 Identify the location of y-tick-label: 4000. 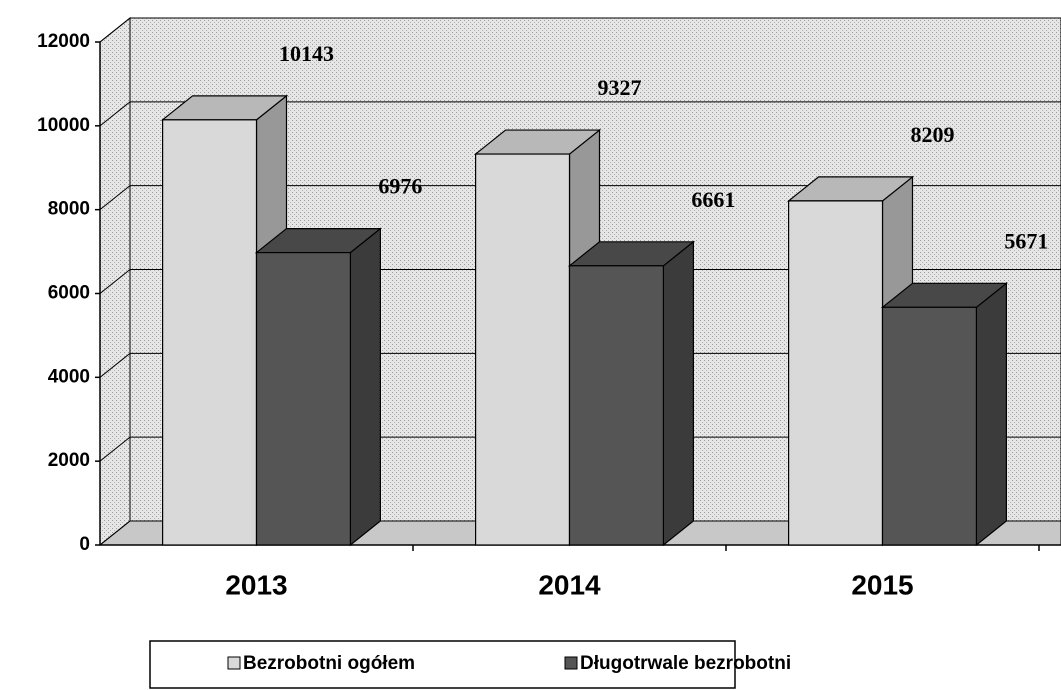
(69, 376).